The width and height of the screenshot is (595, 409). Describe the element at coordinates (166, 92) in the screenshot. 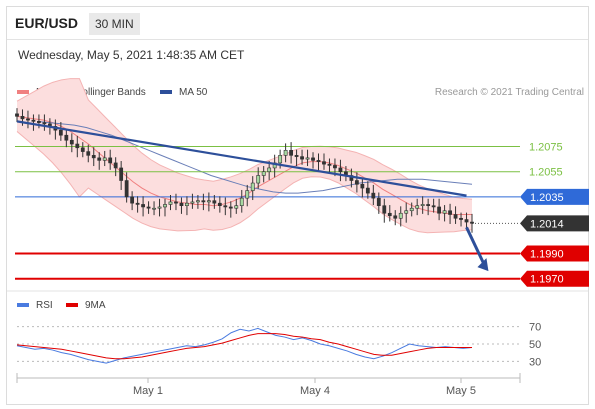

I see `ma50-legend-swatch` at that location.